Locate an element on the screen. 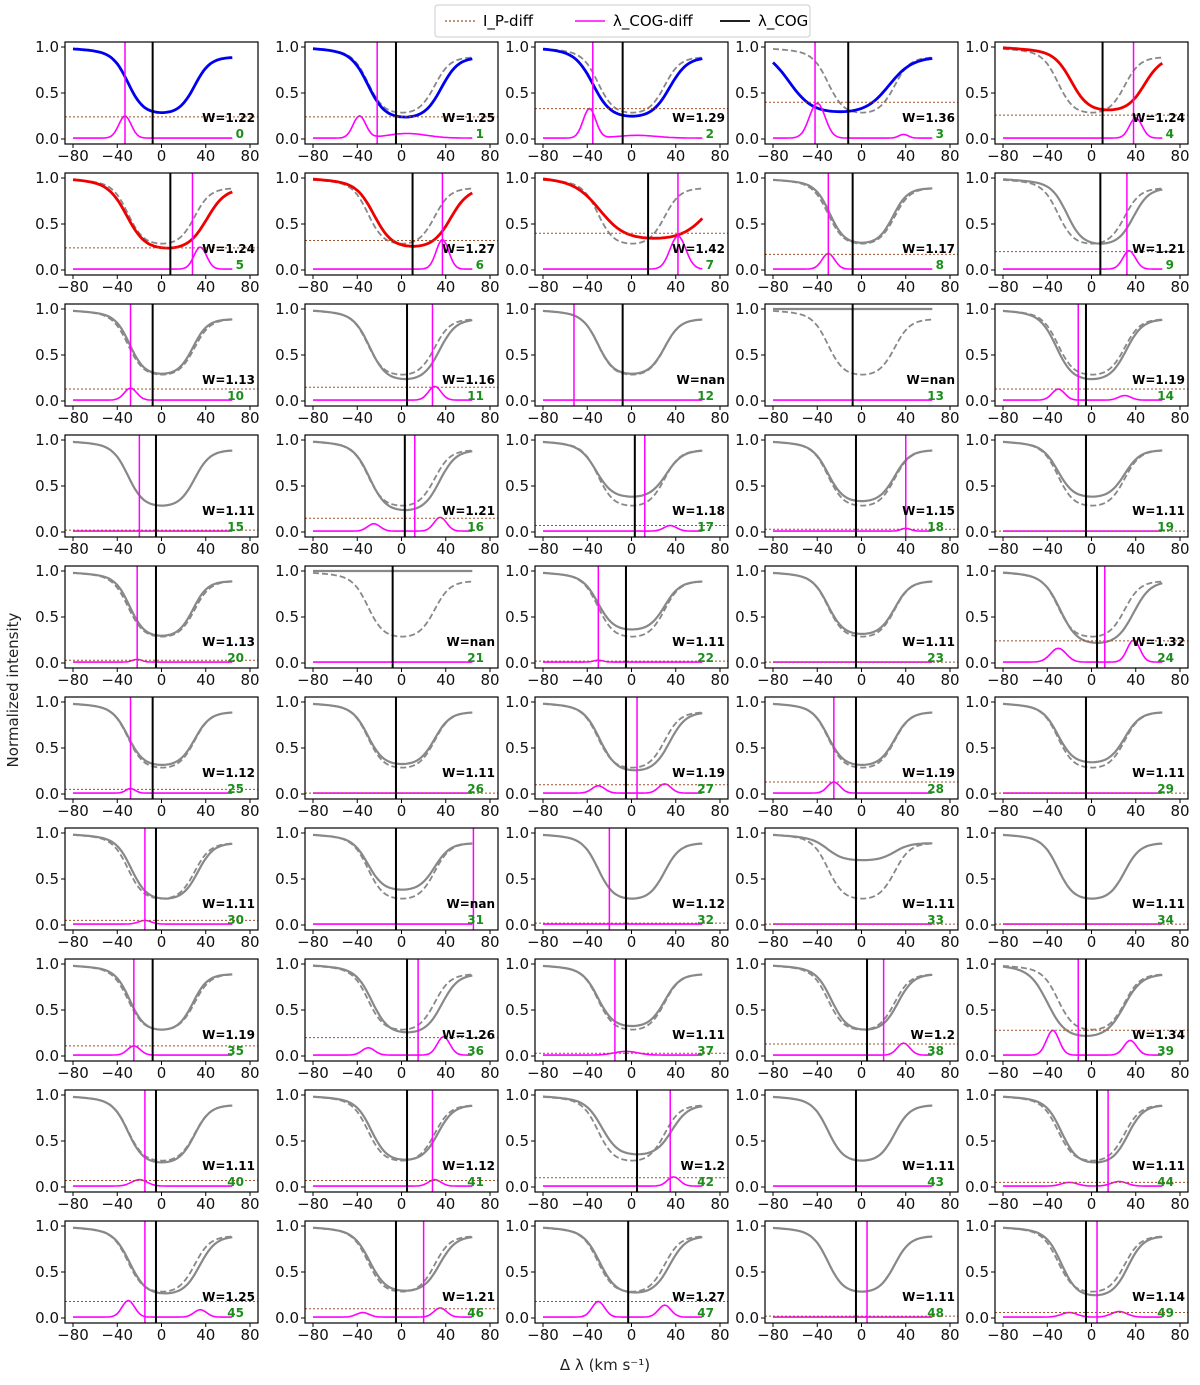  panel-21: −80 −40 0 40 80 0.0 0.5 1.0 W=nan 21 is located at coordinates (387, 625).